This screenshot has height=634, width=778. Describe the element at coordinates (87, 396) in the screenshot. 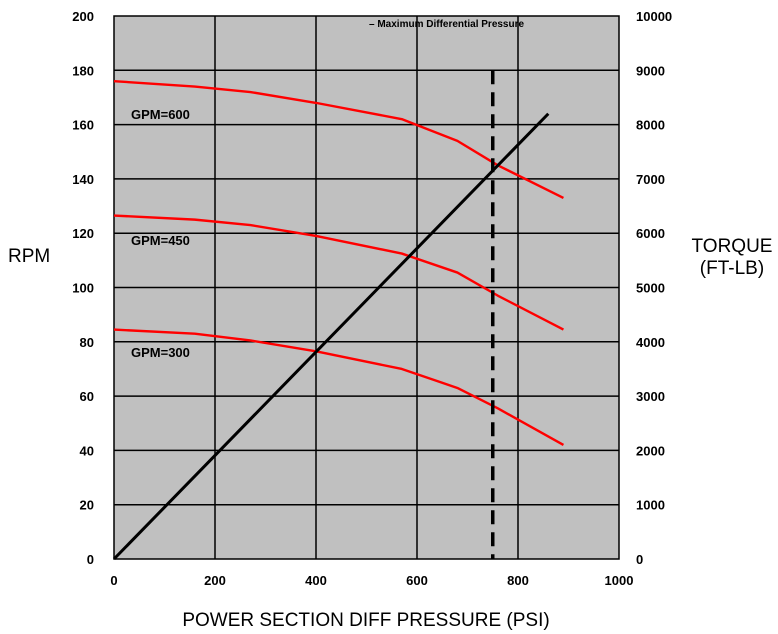

I see `y-tick-label: 60` at that location.